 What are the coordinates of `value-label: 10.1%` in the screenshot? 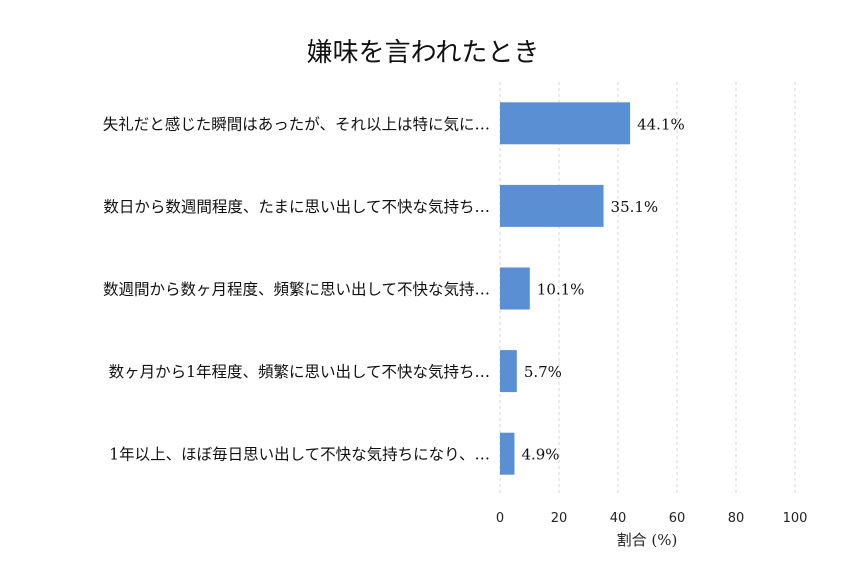 It's located at (561, 290).